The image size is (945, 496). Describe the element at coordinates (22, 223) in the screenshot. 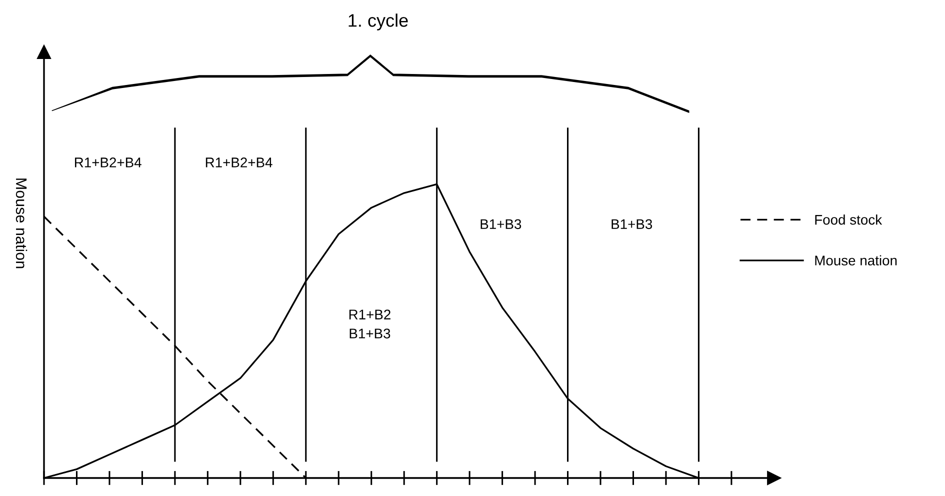

I see `y-axis-title: Mouse nation` at that location.